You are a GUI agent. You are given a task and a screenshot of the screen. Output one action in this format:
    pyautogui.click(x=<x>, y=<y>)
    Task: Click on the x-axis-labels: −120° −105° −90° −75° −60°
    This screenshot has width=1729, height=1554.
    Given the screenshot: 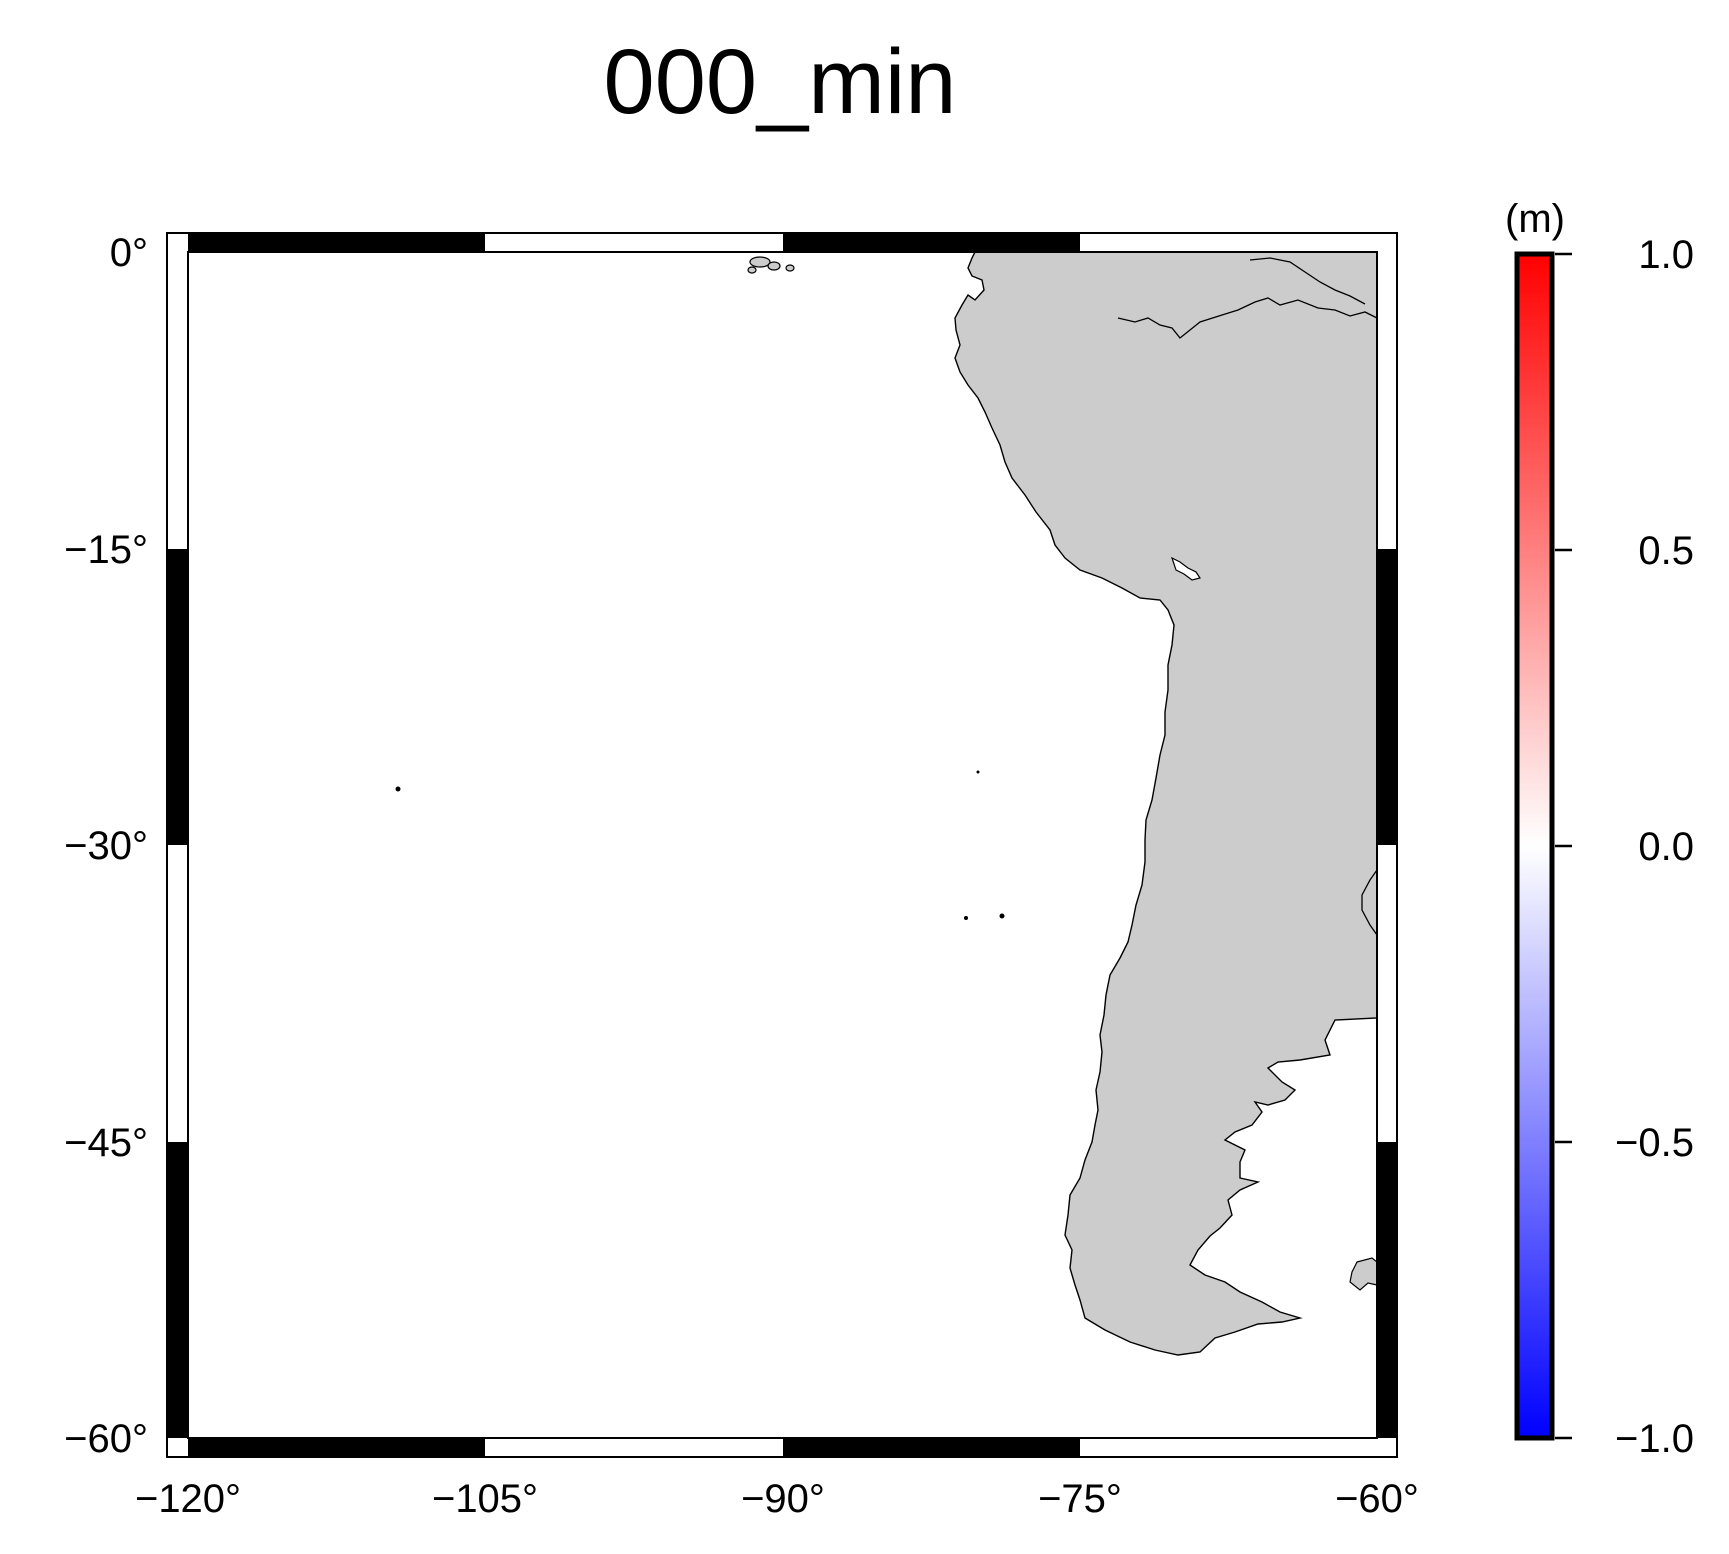 What is the action you would take?
    pyautogui.click(x=777, y=1499)
    